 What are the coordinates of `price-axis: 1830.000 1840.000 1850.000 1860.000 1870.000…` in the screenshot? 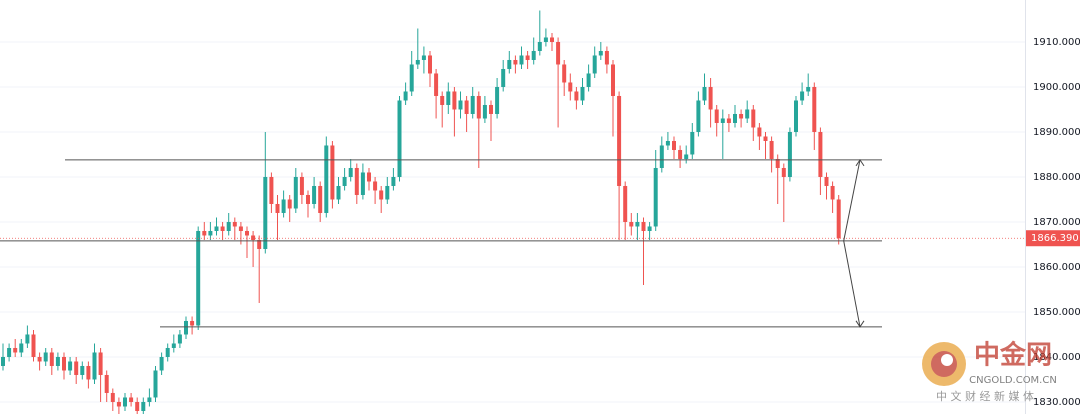 It's located at (1053, 204).